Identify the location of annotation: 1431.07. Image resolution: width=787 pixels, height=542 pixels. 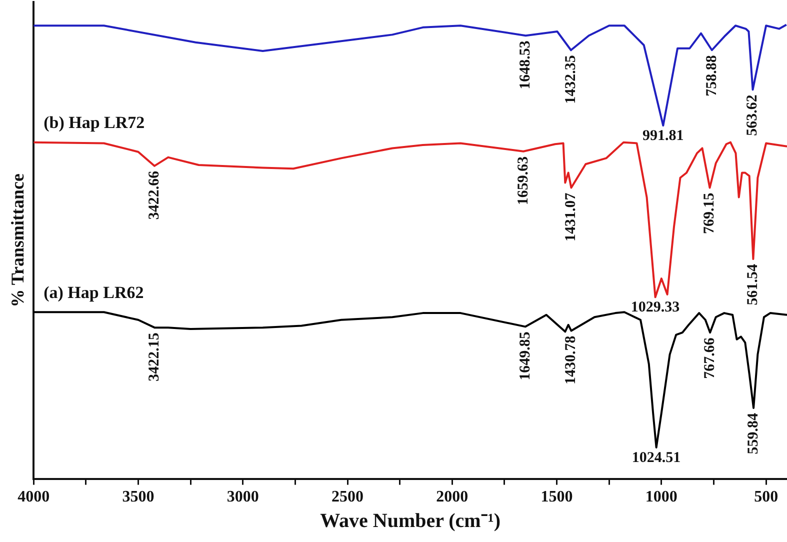
(571, 217).